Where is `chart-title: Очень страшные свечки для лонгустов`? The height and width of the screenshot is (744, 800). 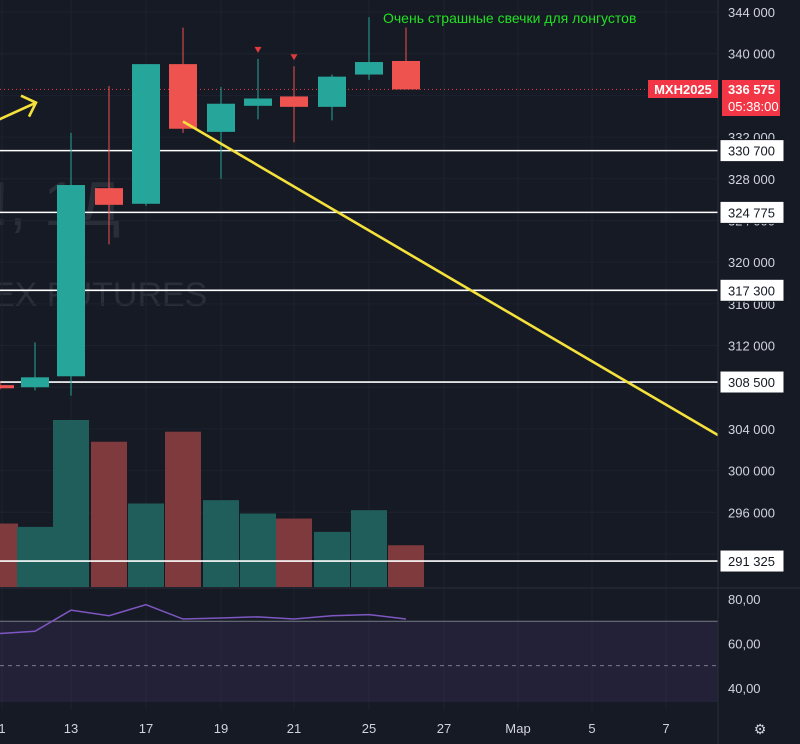
chart-title: Очень страшные свечки для лонгустов is located at coordinates (509, 18).